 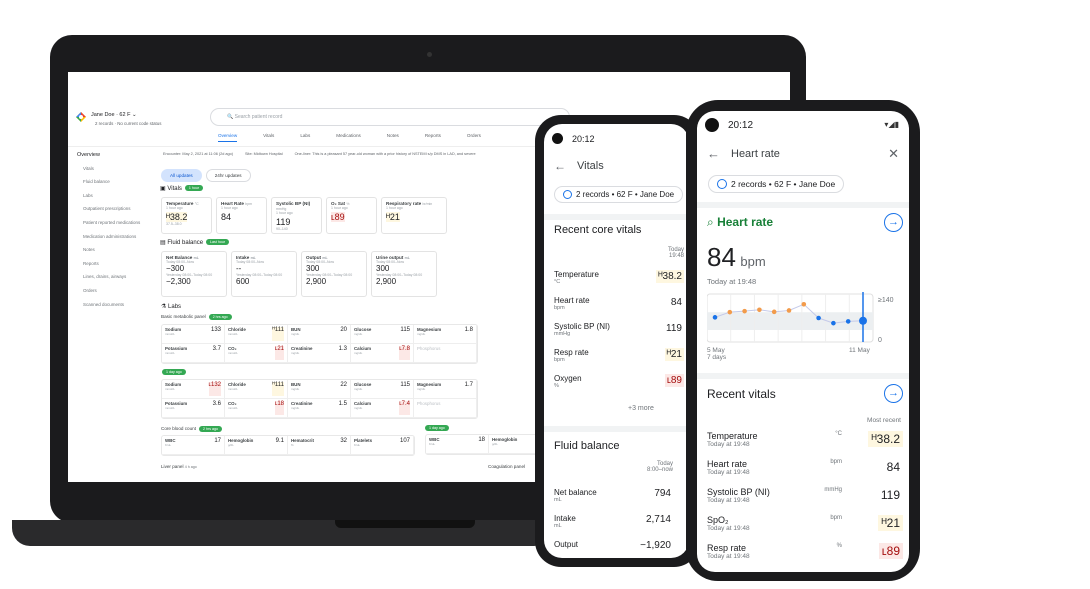 I want to click on tab-labs: Labs, so click(x=305, y=135).